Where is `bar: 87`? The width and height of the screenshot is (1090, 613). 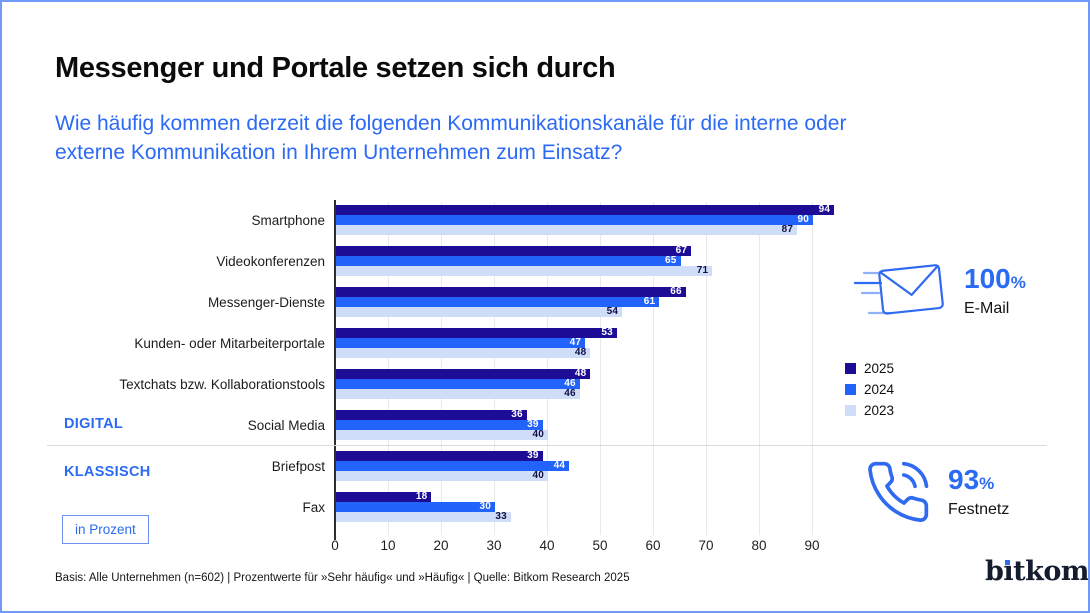 bar: 87 is located at coordinates (567, 229).